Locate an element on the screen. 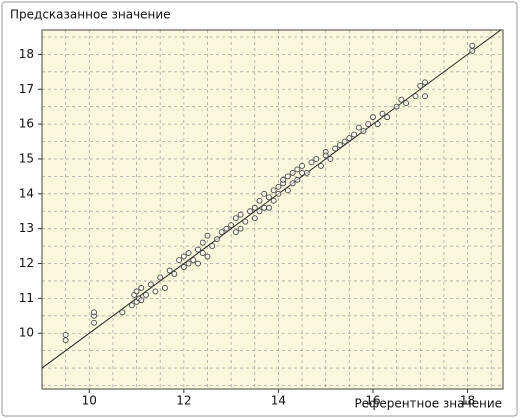 Image resolution: width=520 pixels, height=419 pixels. x-tick-label: 14 is located at coordinates (278, 401).